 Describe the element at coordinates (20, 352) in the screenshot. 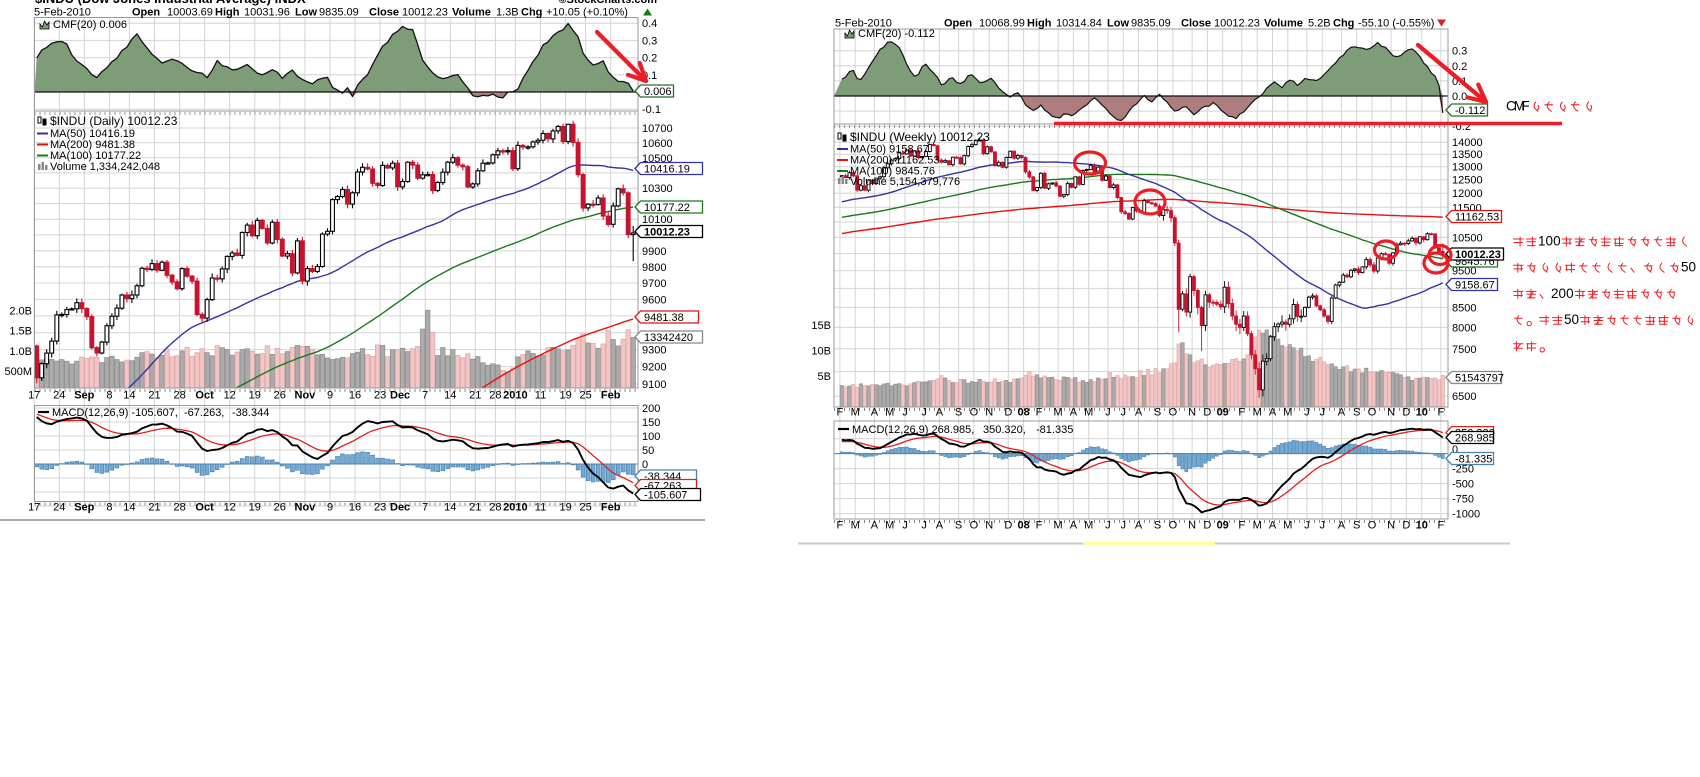

I see `svg-text: 1.0B` at that location.